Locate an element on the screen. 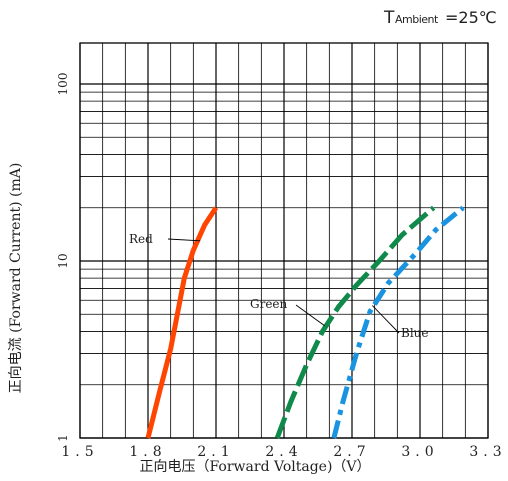 The image size is (508, 481). x-tick-label: 2.4 is located at coordinates (283, 452).